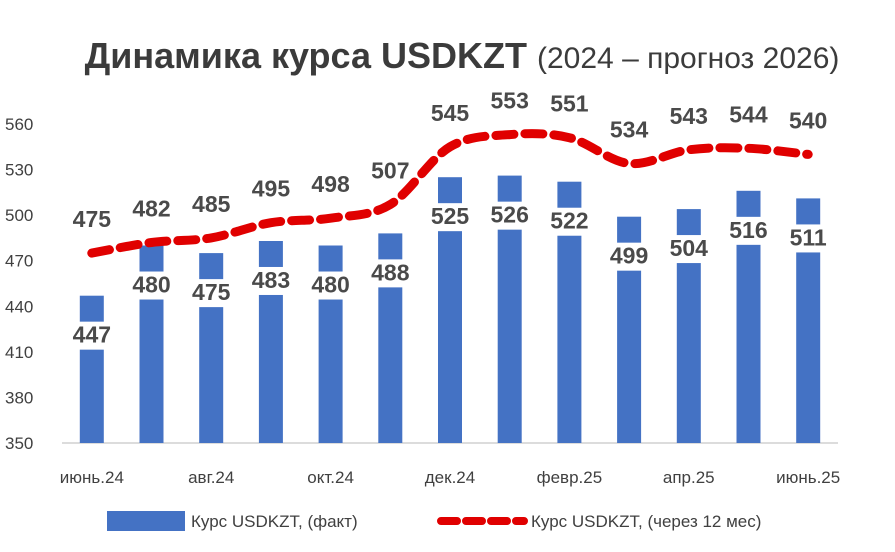 Image resolution: width=895 pixels, height=552 pixels. I want to click on fact-data-label-text: 522, so click(569, 221).